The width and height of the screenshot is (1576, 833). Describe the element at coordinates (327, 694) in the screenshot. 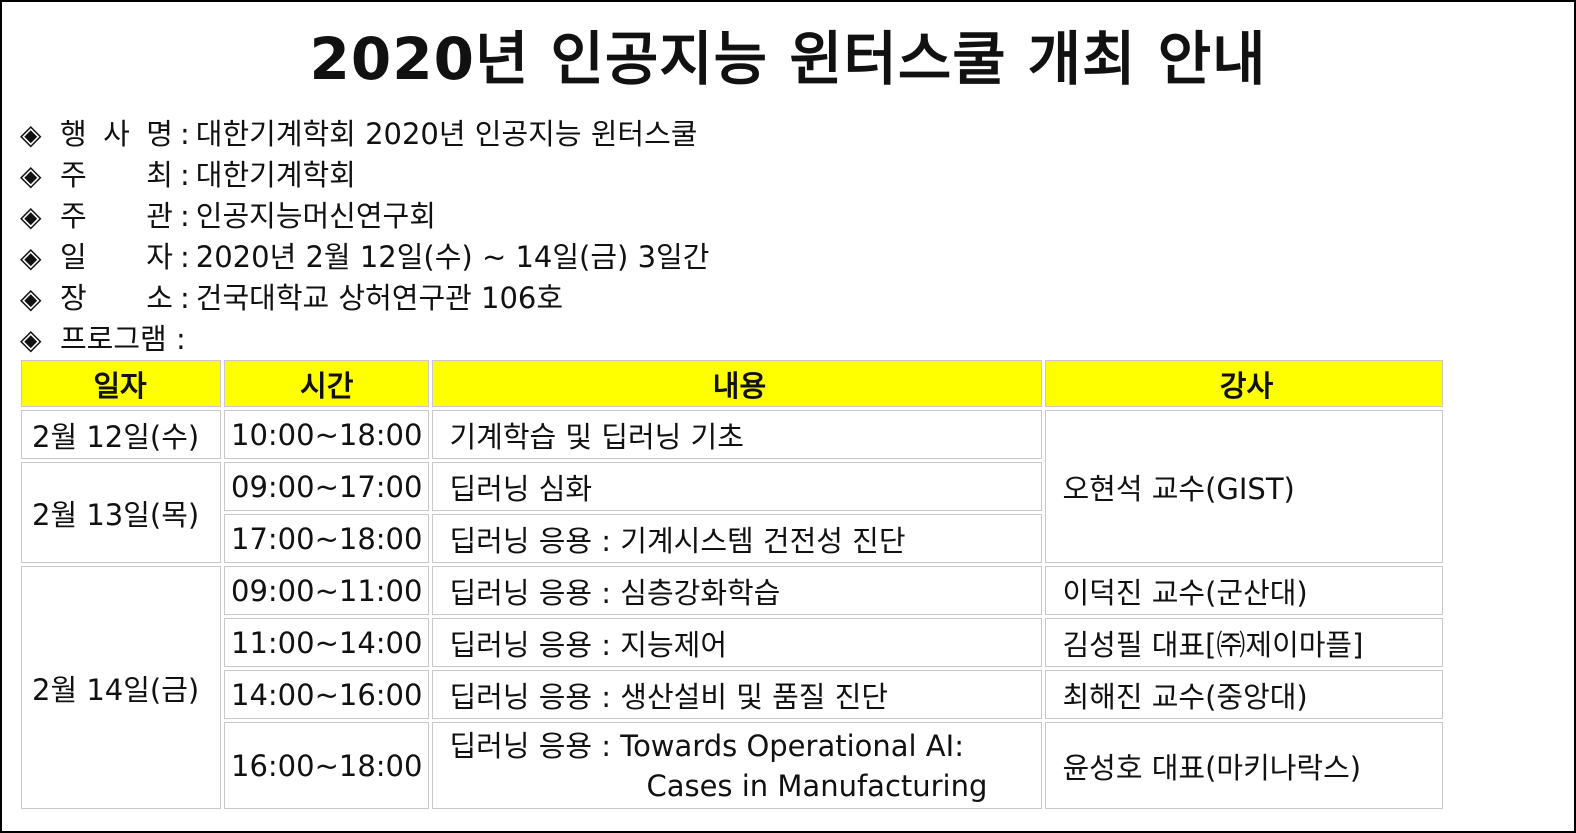

I see `time-cell: 14:00~16:00` at that location.